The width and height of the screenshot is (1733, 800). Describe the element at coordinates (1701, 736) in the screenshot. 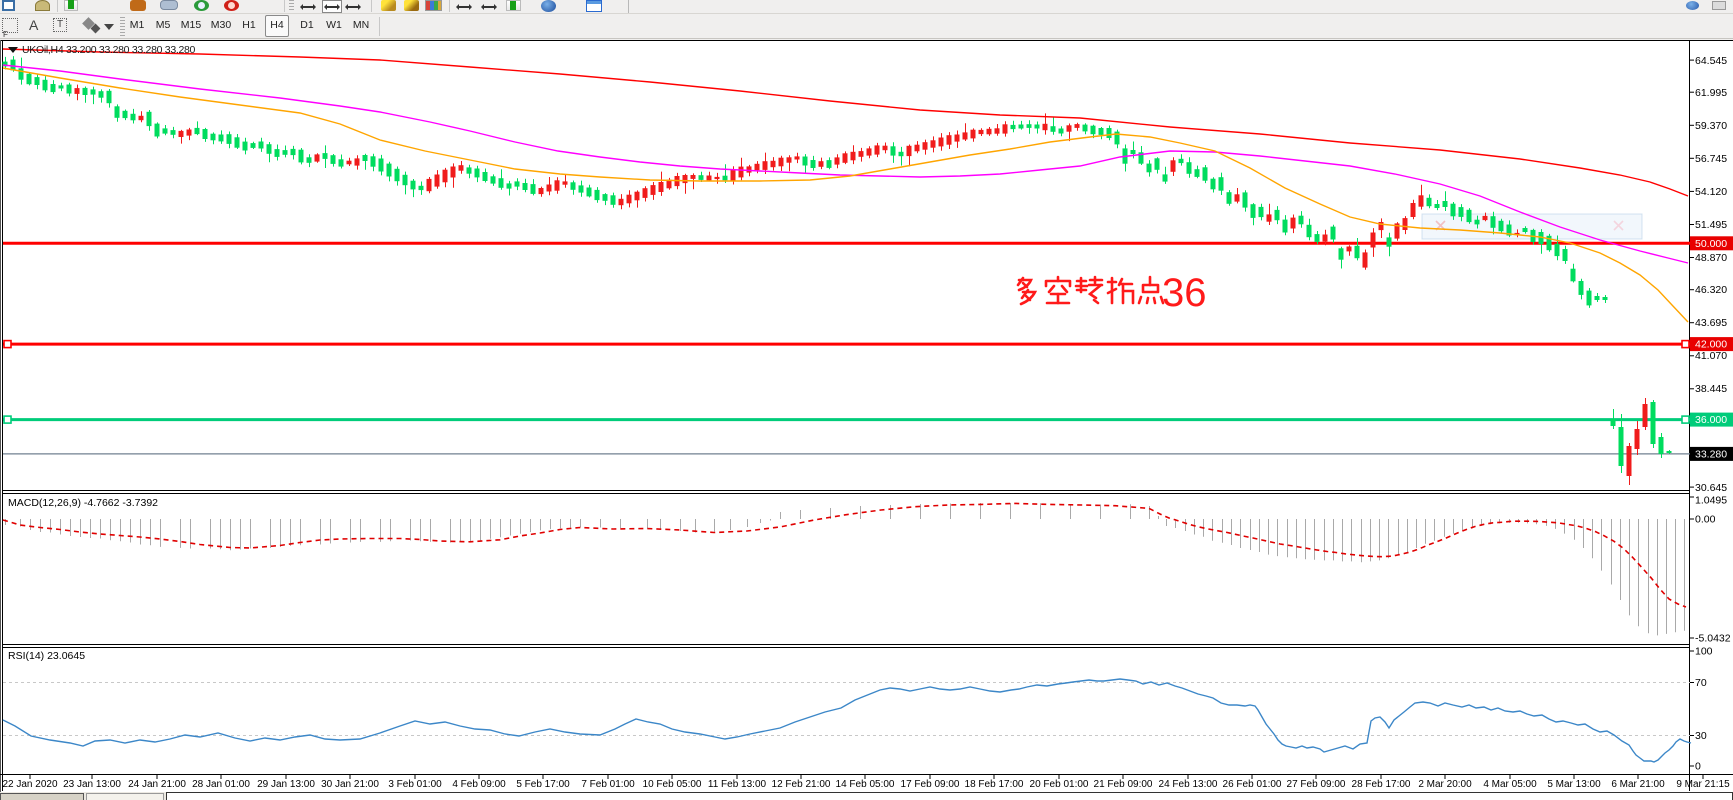

I see `svg-text: 30` at that location.